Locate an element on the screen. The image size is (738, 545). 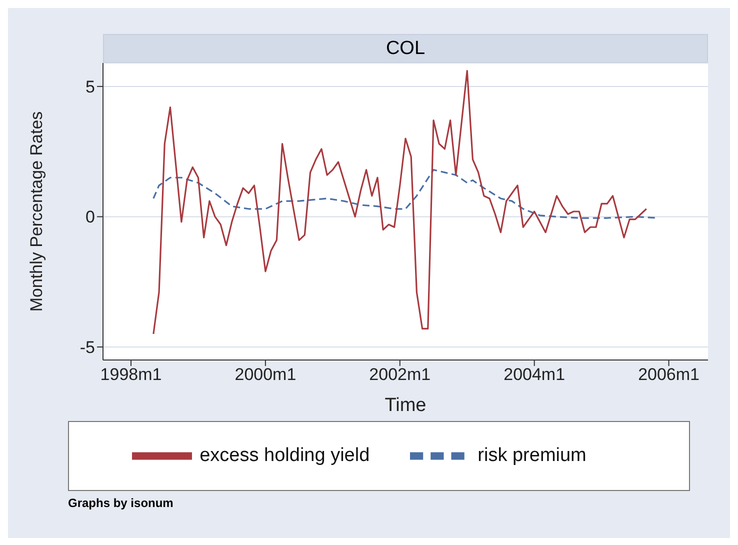
x-tick-label: 2000m1 is located at coordinates (265, 374).